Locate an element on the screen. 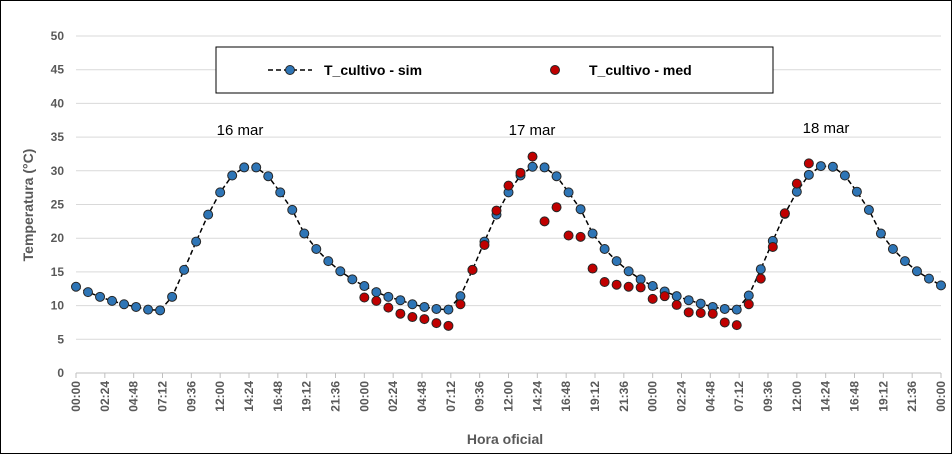 This screenshot has width=952, height=454. y-axis-label: Temperatura (°C) is located at coordinates (28, 205).